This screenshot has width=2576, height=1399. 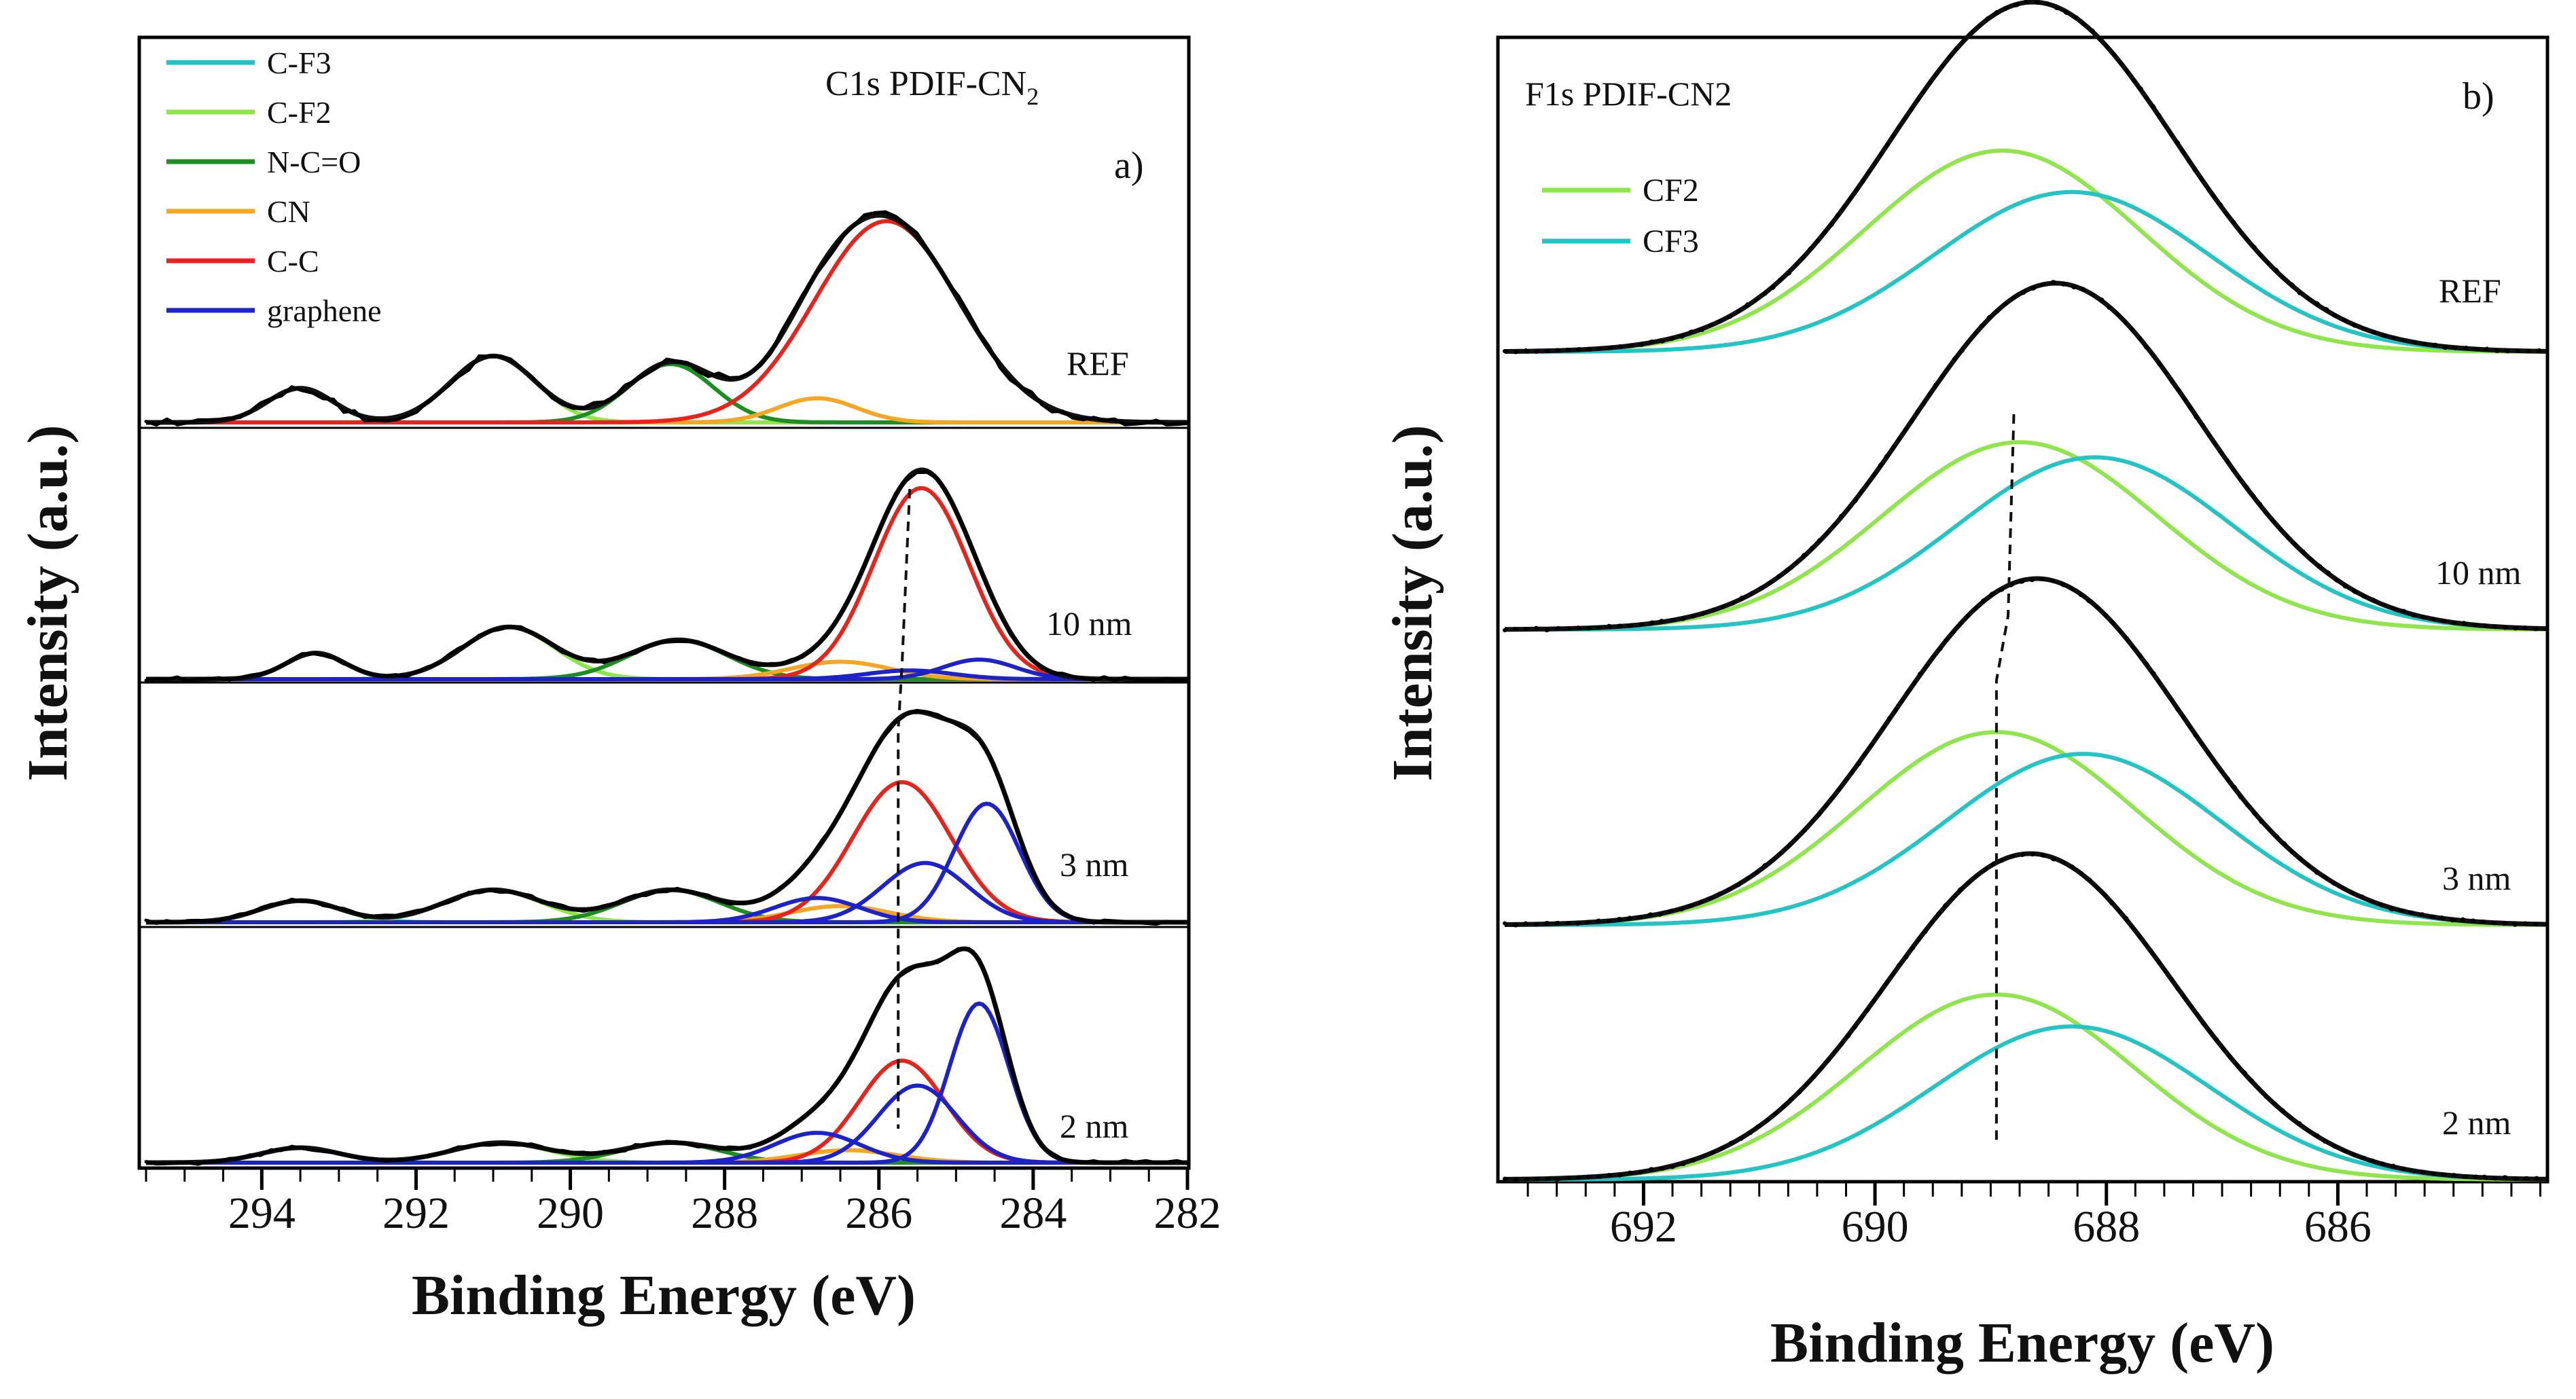 I want to click on panel-b-x-axis: 692 690 688 686, so click(x=2034, y=1217).